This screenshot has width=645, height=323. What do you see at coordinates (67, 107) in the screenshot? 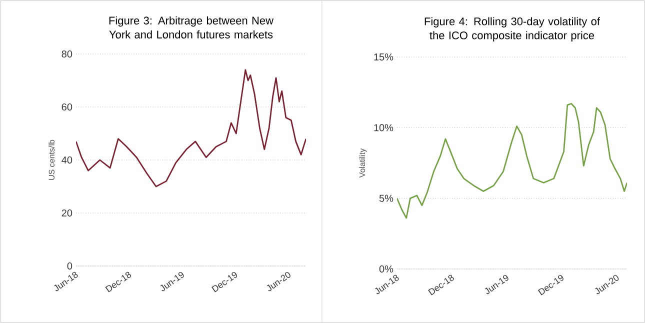
I see `y-tick-label: 60` at bounding box center [67, 107].